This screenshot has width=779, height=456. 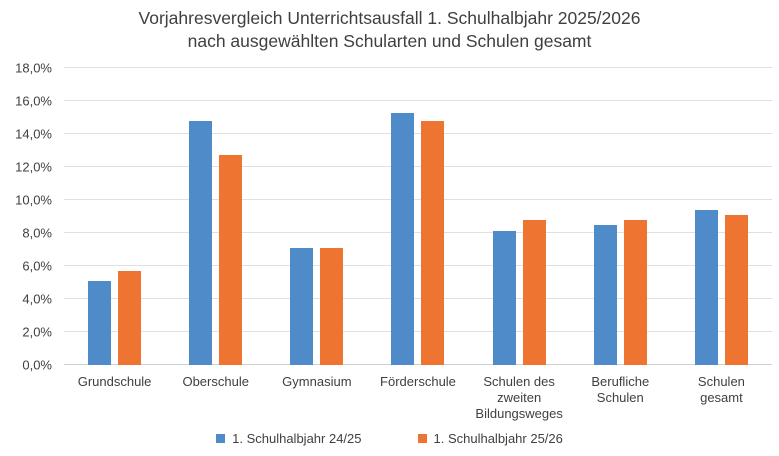 What do you see at coordinates (433, 242) in the screenshot?
I see `bar-series2-cat4` at bounding box center [433, 242].